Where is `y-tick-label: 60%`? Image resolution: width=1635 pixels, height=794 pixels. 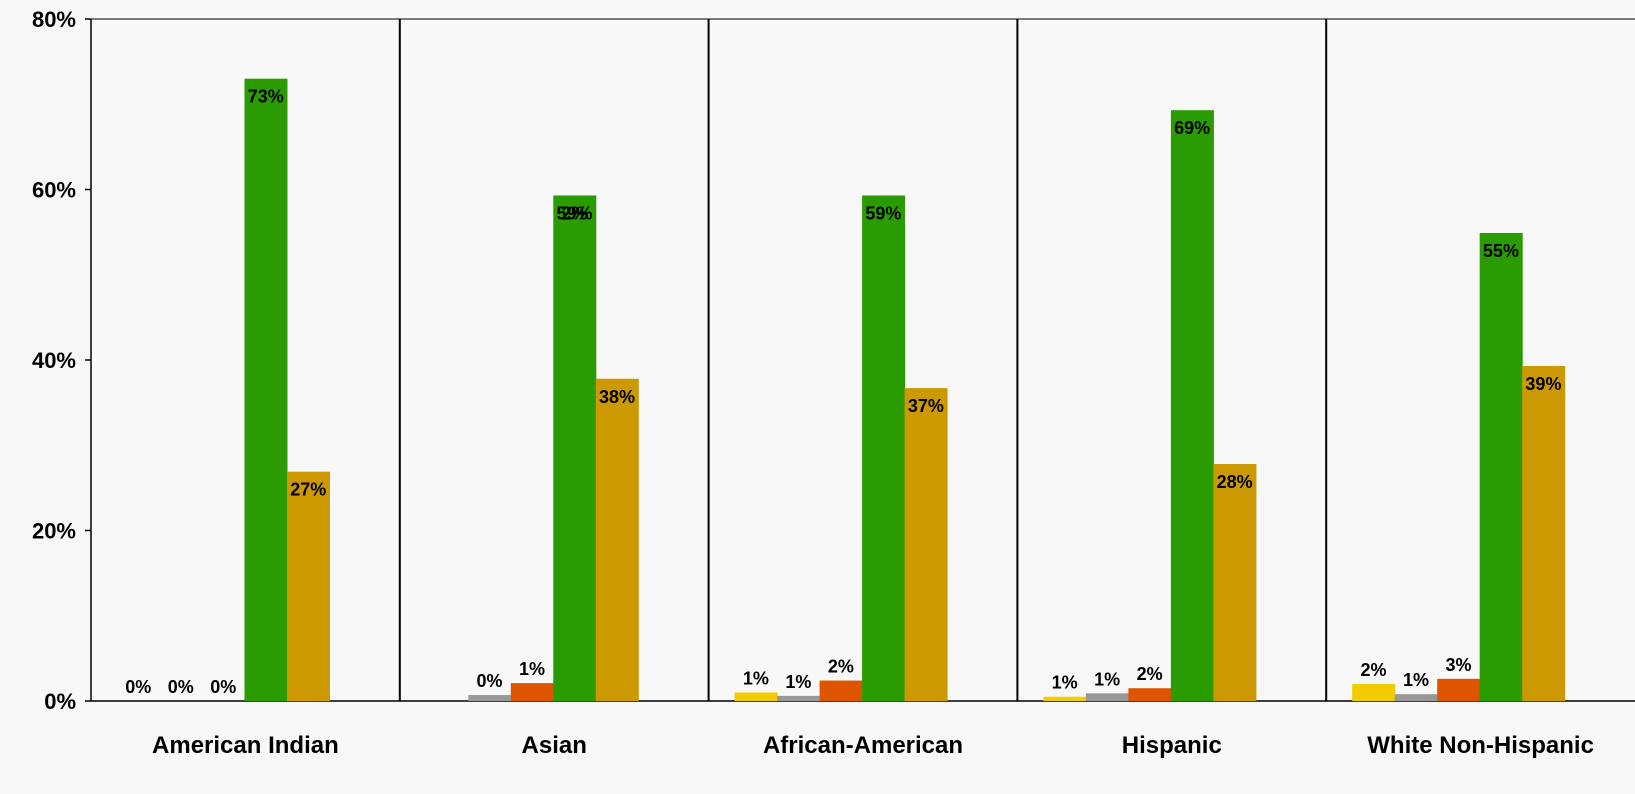 y-tick-label: 60% is located at coordinates (54, 190).